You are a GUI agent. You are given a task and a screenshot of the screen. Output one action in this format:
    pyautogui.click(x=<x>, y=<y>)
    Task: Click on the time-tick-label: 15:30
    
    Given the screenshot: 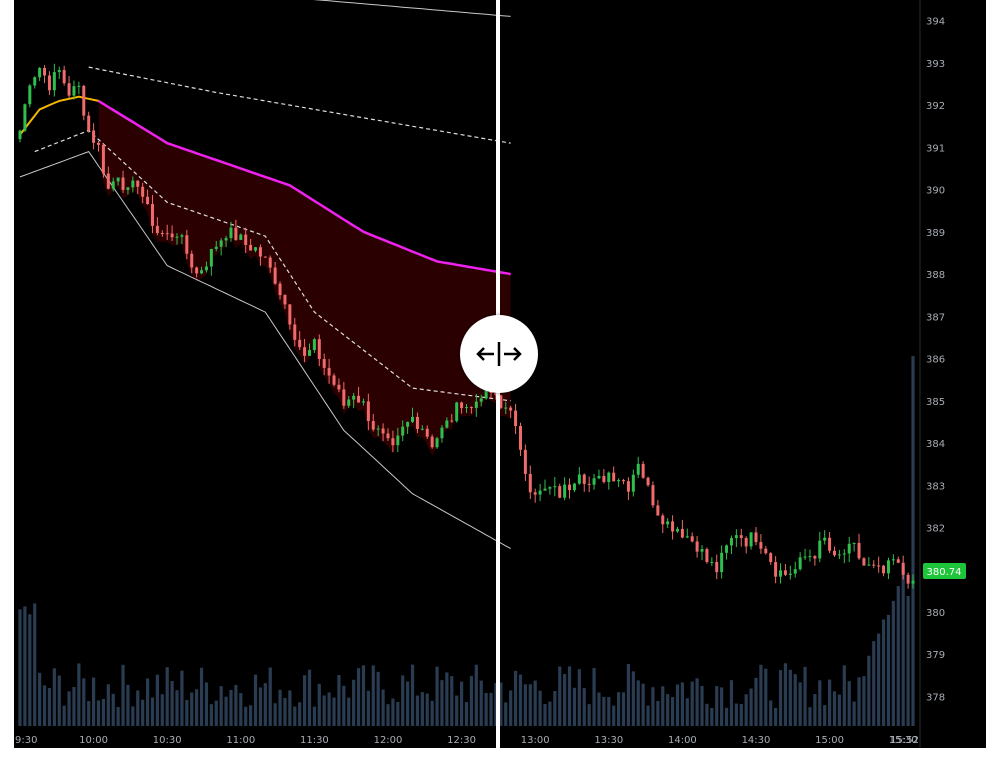 What is the action you would take?
    pyautogui.click(x=903, y=740)
    